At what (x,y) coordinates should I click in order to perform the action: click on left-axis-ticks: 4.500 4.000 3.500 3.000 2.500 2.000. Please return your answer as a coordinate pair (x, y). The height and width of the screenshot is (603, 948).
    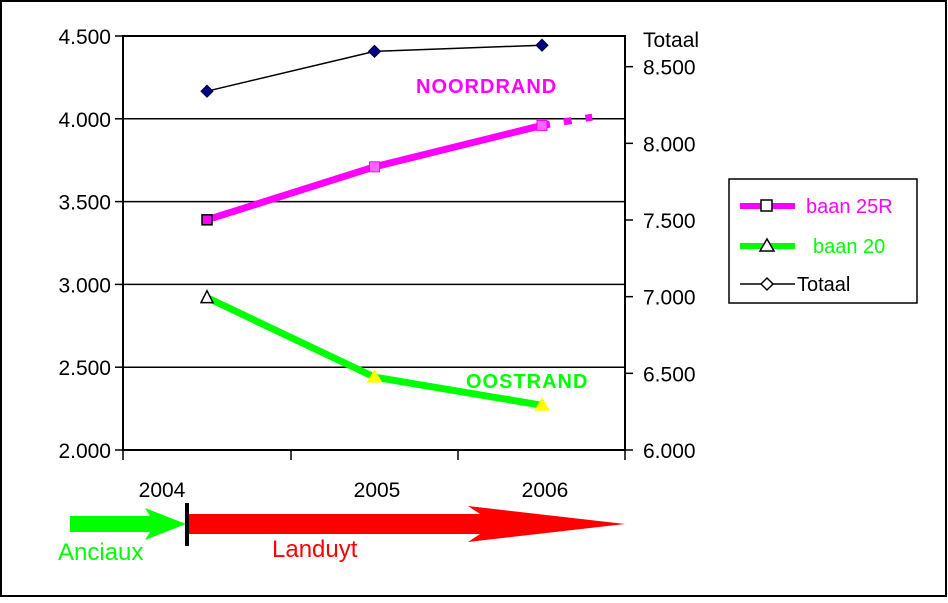
    Looking at the image, I should click on (90, 244).